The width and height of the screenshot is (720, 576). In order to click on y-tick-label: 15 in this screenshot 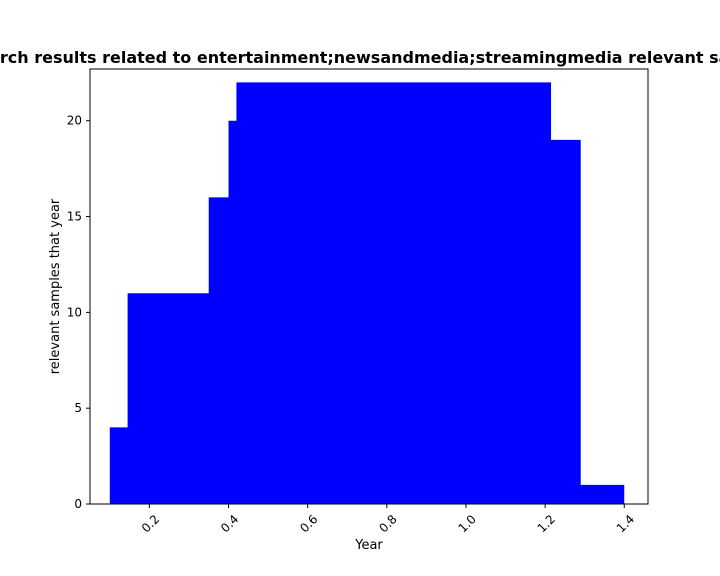, I will do `click(74, 217)`.